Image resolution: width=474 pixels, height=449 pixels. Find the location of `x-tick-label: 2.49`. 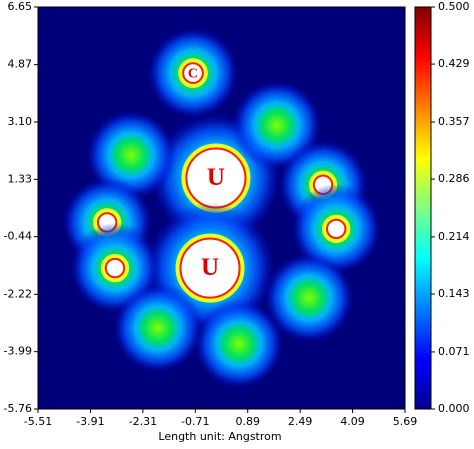

x-tick-label: 2.49 is located at coordinates (300, 421).